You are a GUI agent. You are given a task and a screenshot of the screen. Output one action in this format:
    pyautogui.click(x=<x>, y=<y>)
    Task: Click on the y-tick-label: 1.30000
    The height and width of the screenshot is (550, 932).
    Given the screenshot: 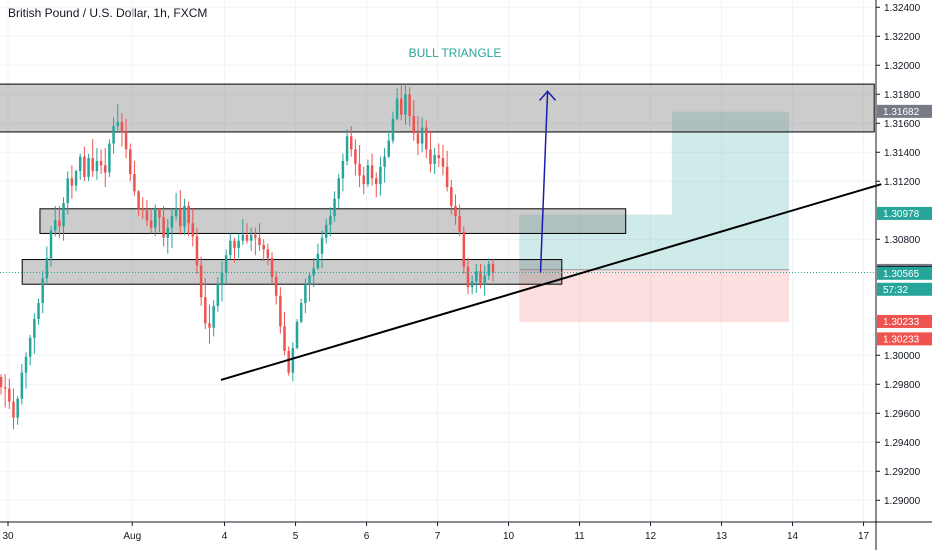 What is the action you would take?
    pyautogui.click(x=902, y=356)
    